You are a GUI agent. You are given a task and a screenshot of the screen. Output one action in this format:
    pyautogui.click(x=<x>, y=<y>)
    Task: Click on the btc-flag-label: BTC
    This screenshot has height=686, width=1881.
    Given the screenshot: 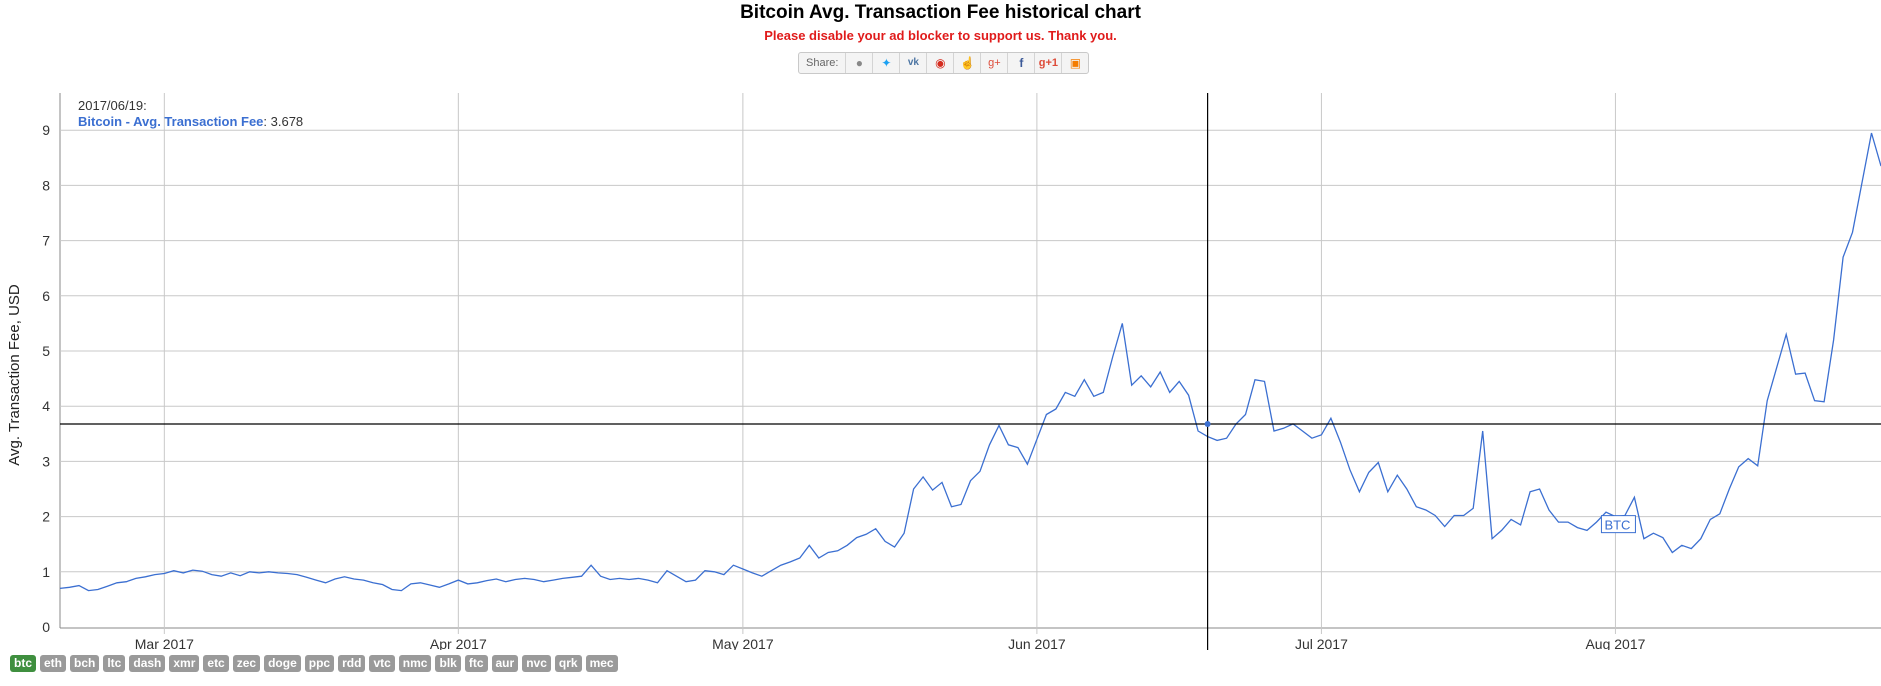 What is the action you would take?
    pyautogui.click(x=1617, y=525)
    